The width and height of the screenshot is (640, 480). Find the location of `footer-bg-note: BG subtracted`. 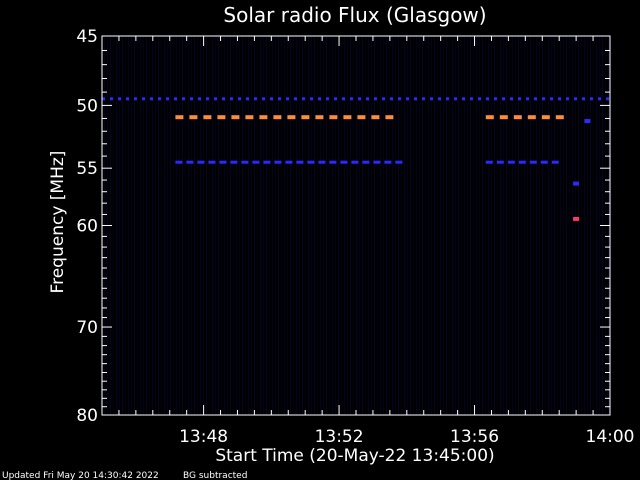

footer-bg-note: BG subtracted is located at coordinates (215, 475).